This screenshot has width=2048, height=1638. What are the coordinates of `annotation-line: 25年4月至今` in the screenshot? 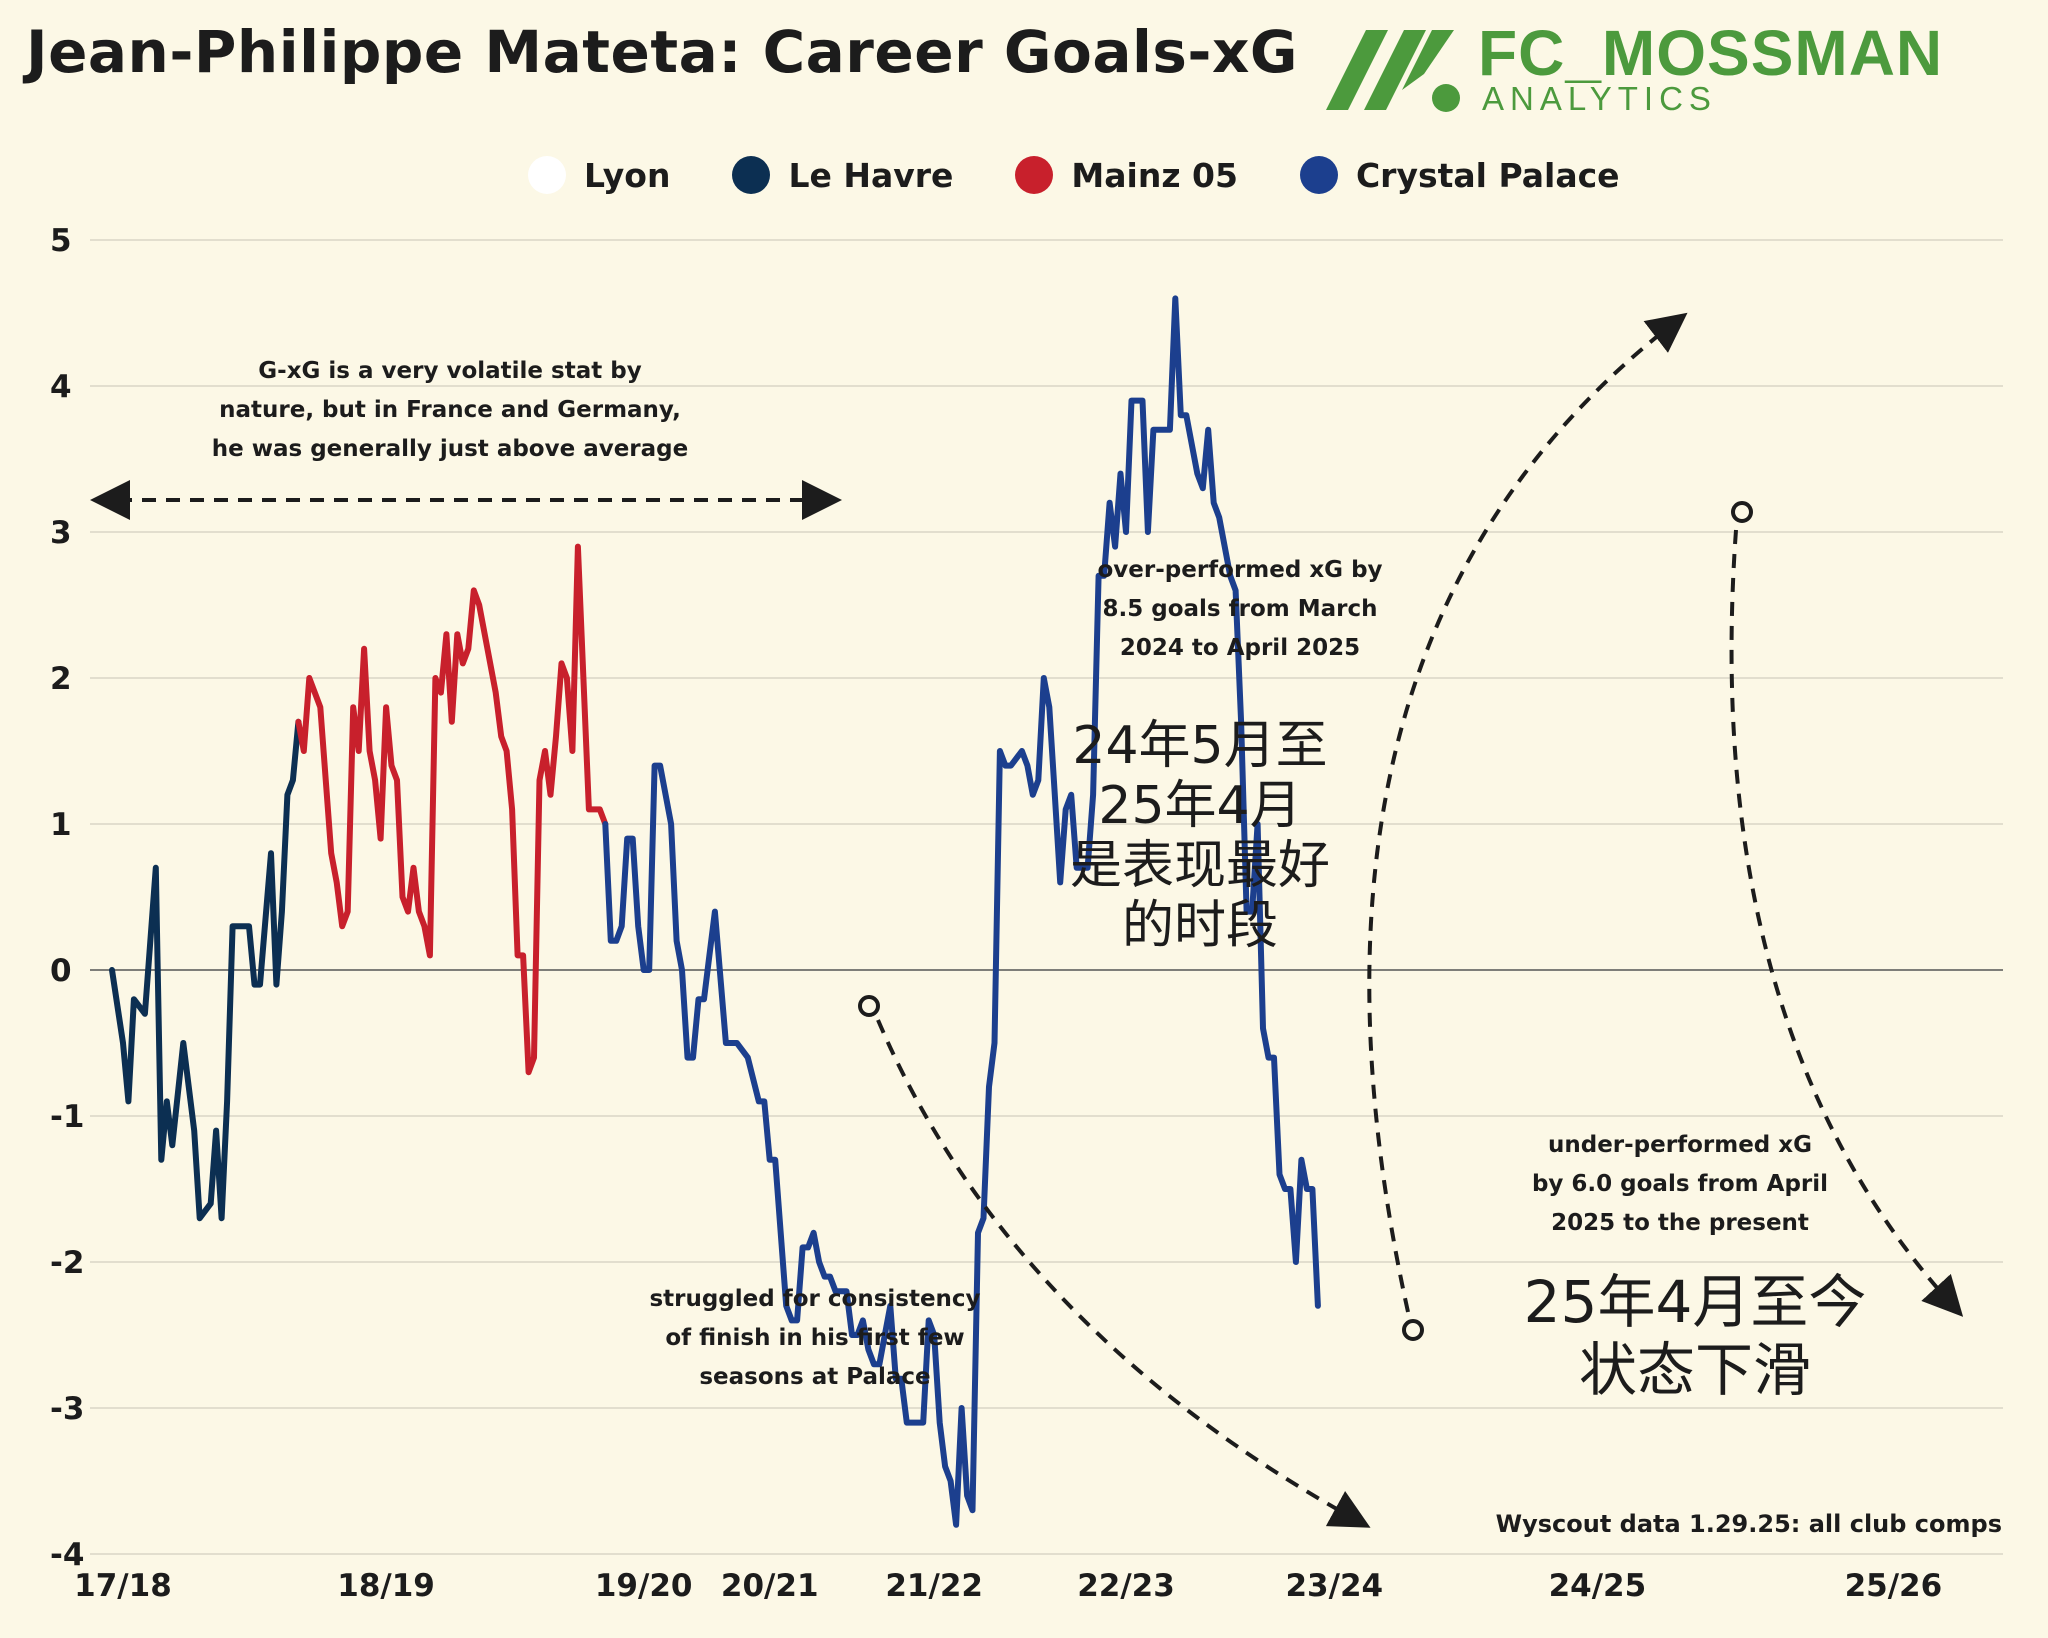 It's located at (1695, 1302).